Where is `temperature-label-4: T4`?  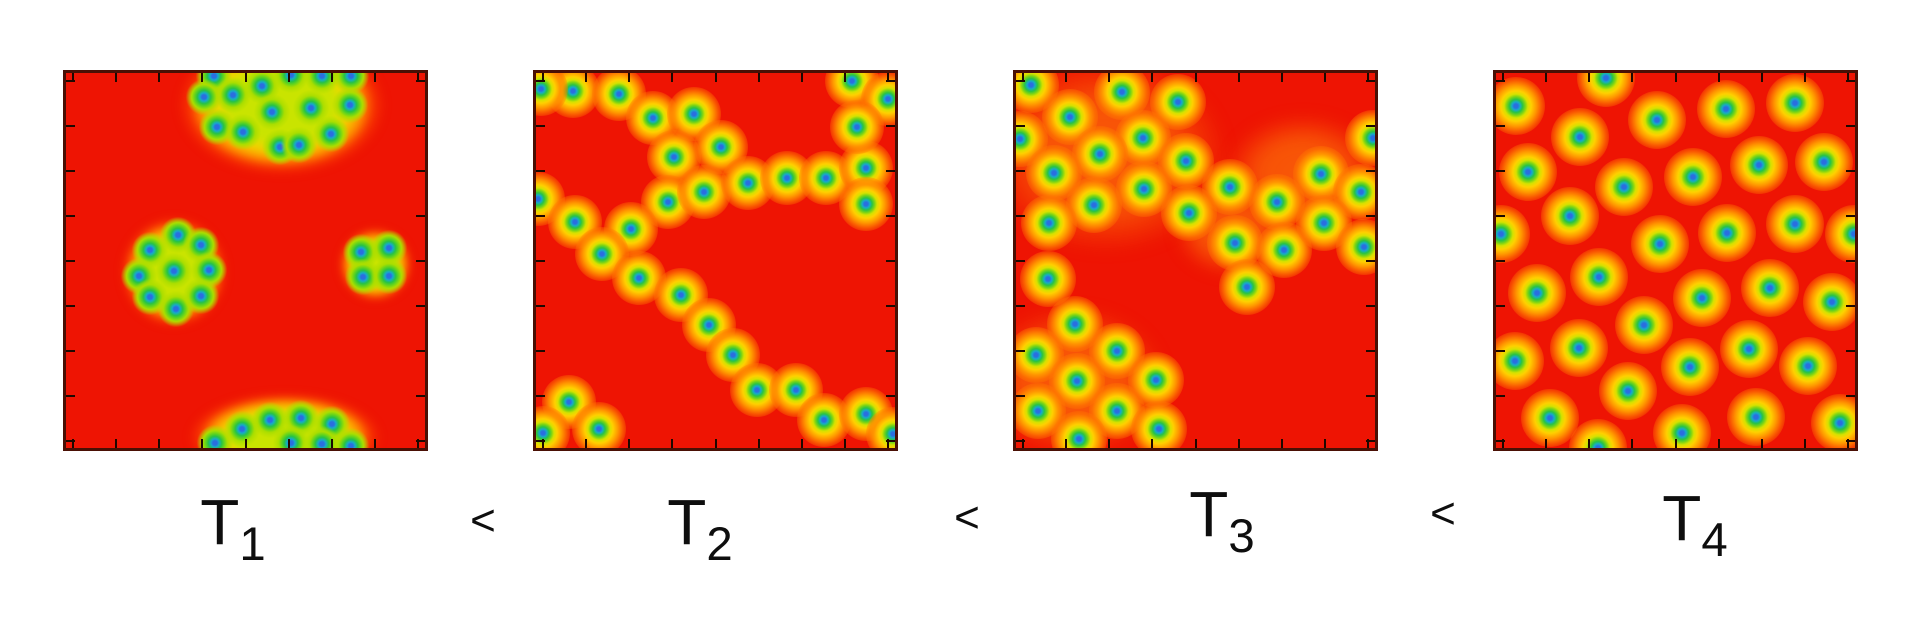 temperature-label-4: T4 is located at coordinates (1694, 525).